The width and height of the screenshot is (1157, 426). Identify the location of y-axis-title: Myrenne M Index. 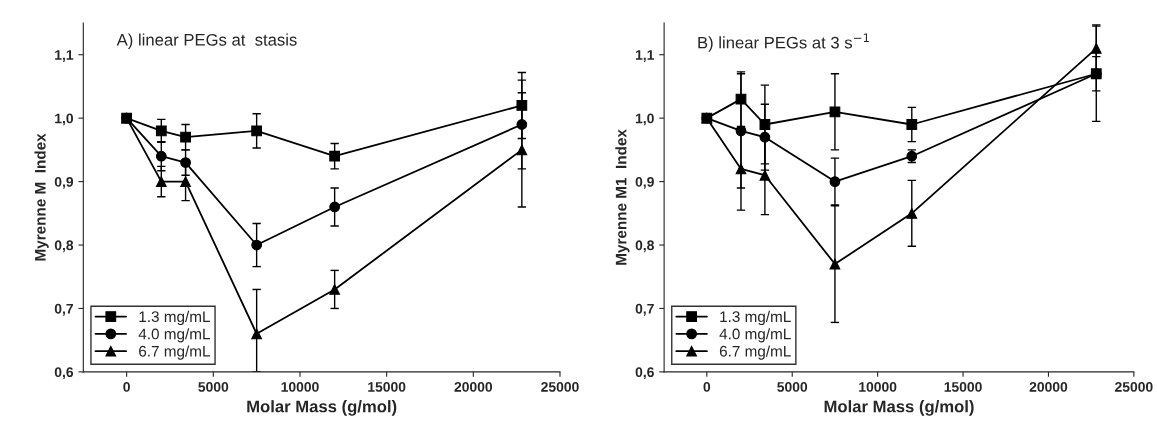
(41, 197).